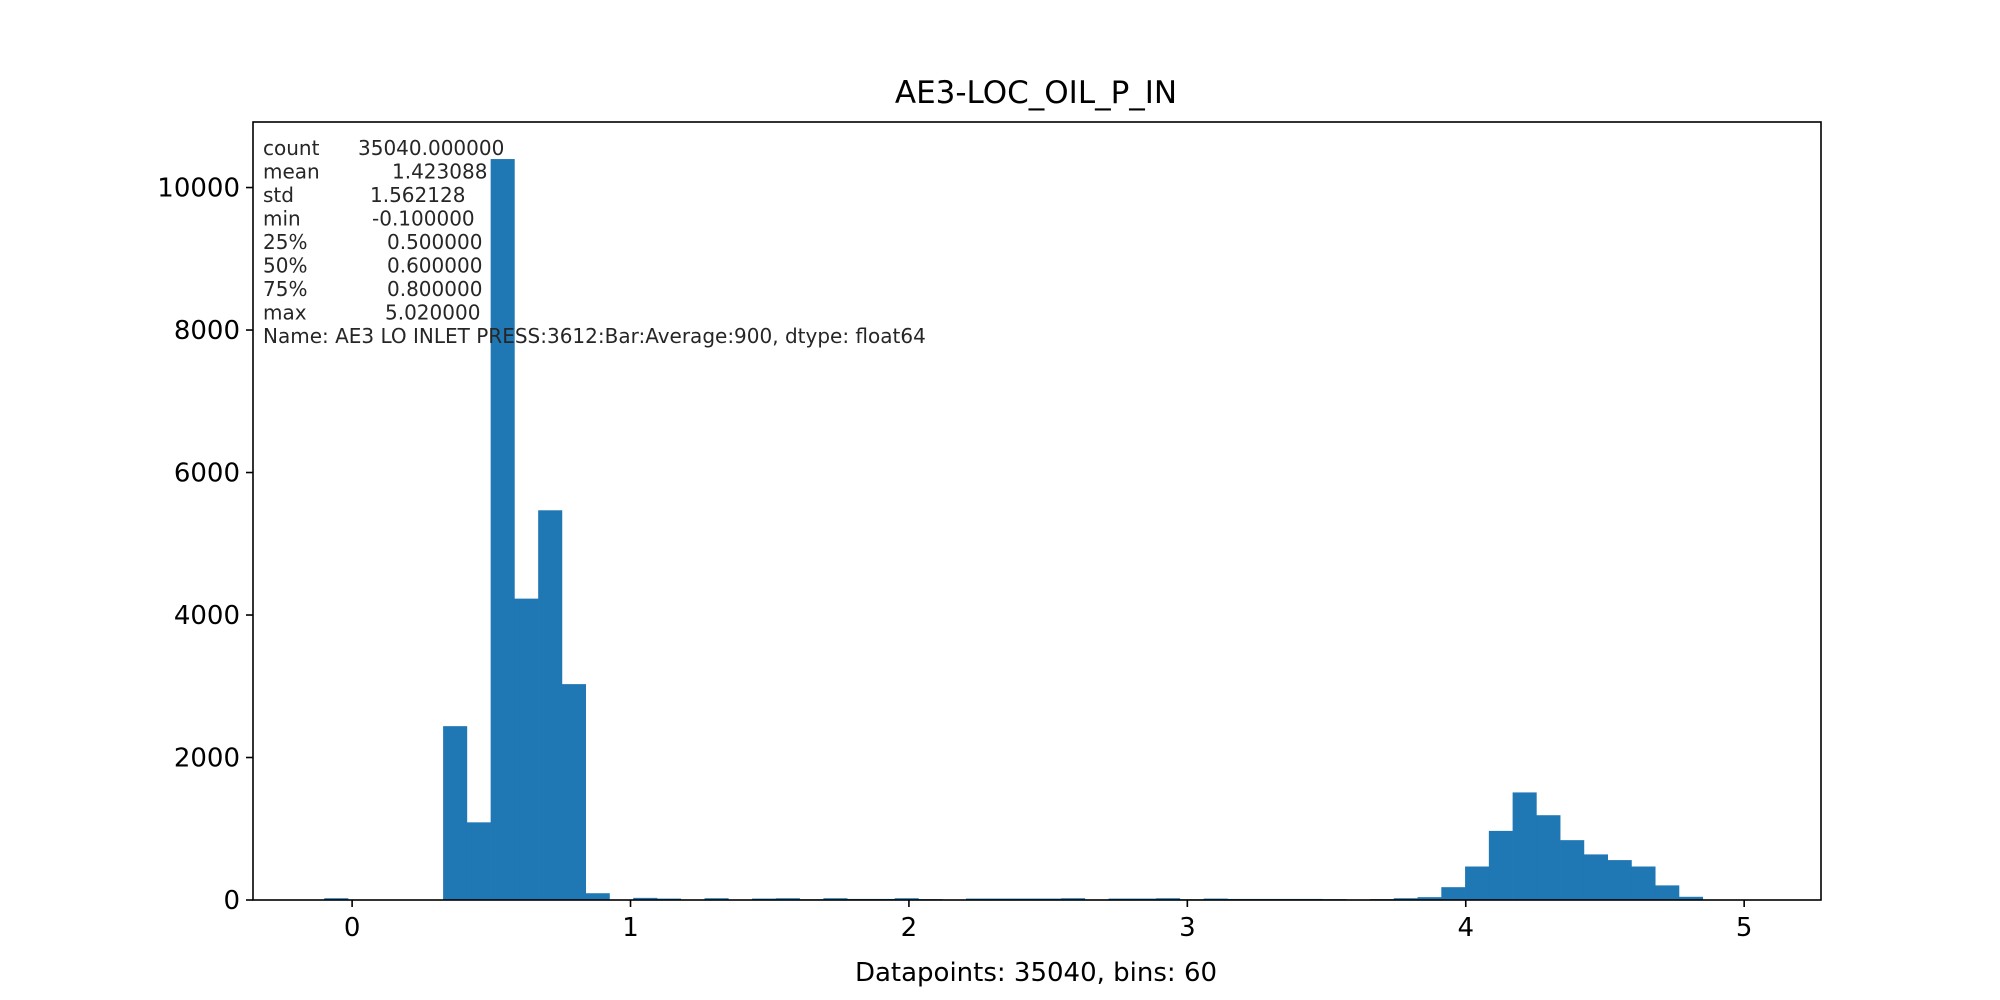 The width and height of the screenshot is (2000, 1000). What do you see at coordinates (207, 331) in the screenshot?
I see `y-tick-label: 8000` at bounding box center [207, 331].